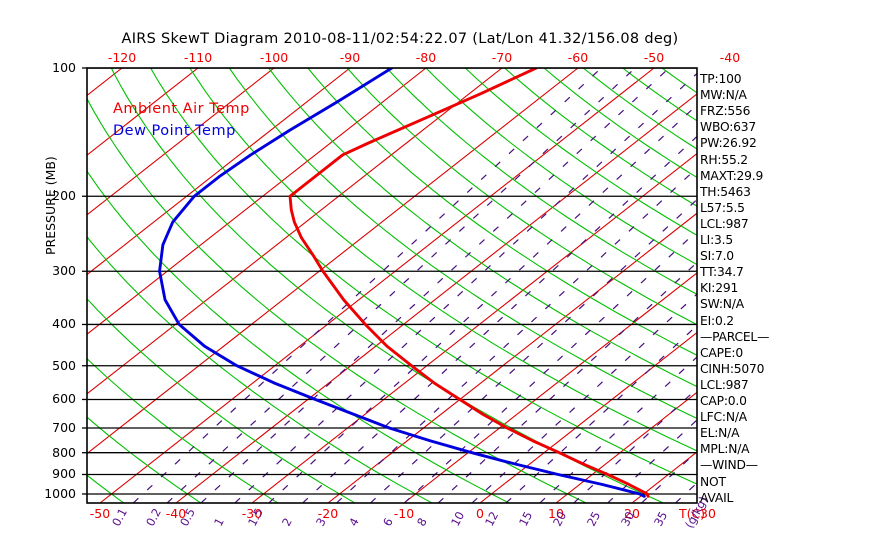 This screenshot has height=560, width=870. Describe the element at coordinates (174, 131) in the screenshot. I see `legend-dew-point-temp: Dew Point Temp` at that location.